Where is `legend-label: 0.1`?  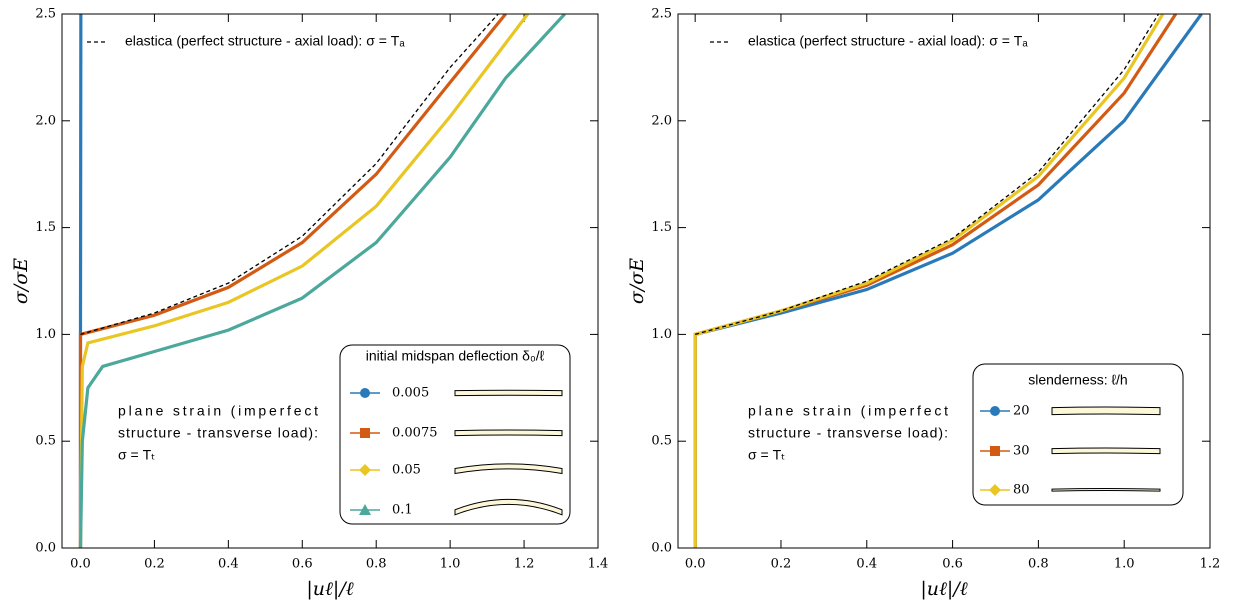 legend-label: 0.1 is located at coordinates (402, 510).